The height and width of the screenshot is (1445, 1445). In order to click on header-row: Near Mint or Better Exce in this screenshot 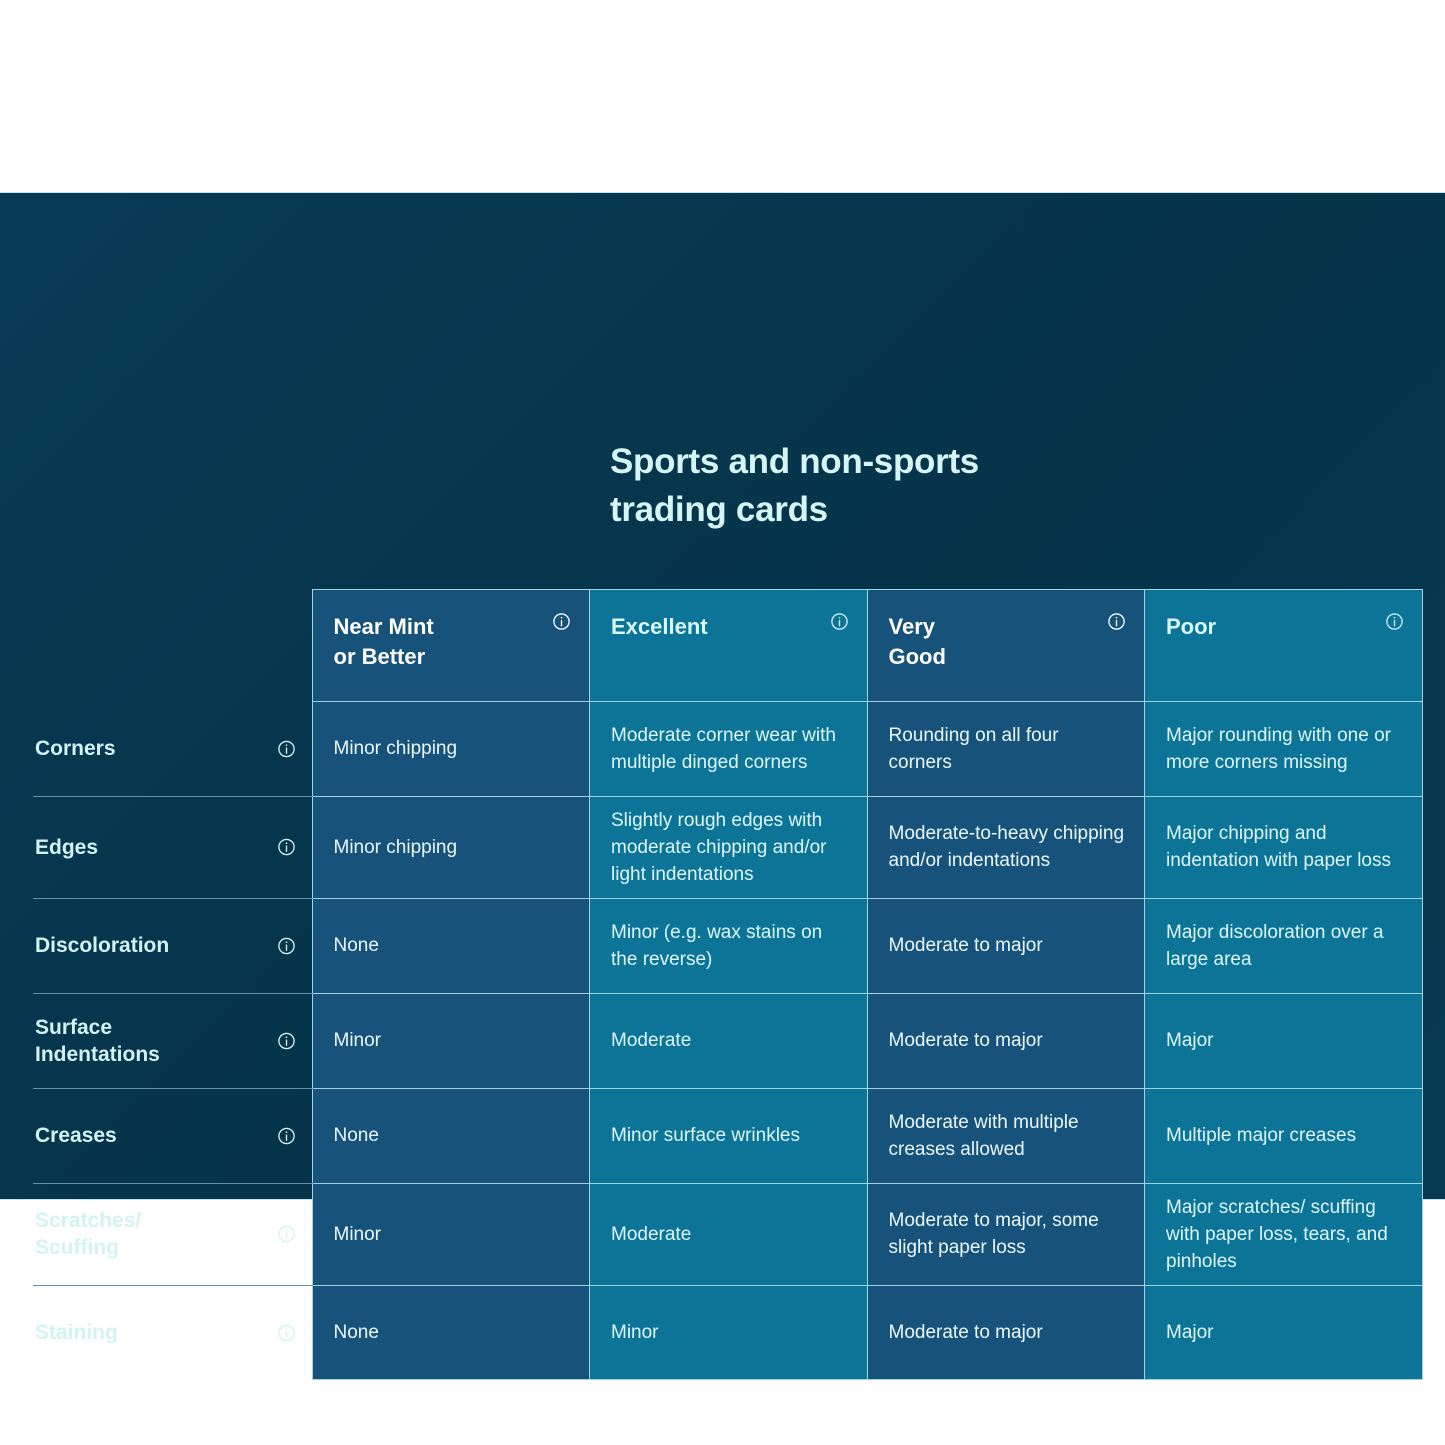, I will do `click(728, 645)`.